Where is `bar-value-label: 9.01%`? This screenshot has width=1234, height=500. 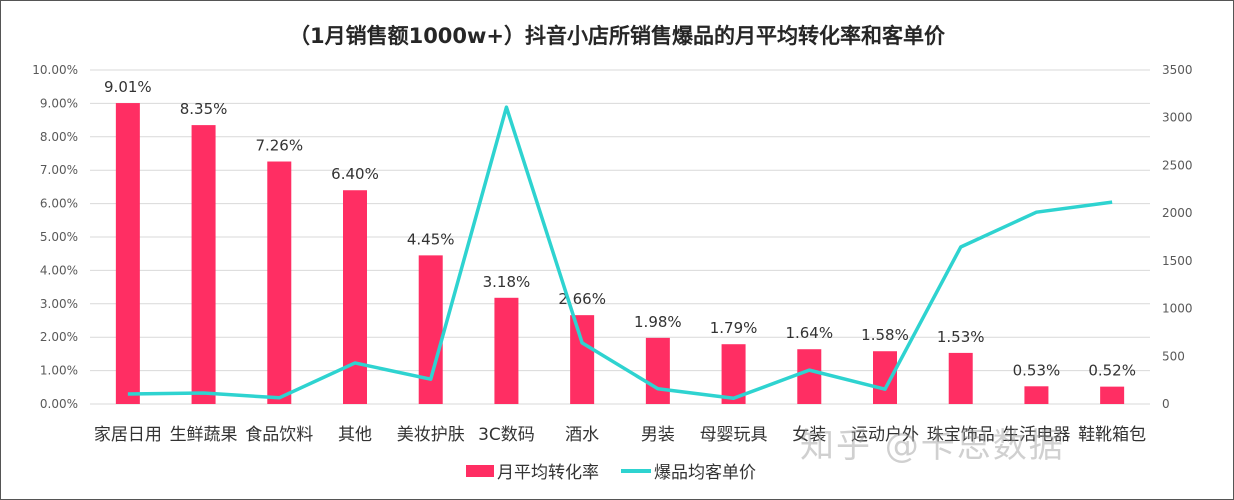 bar-value-label: 9.01% is located at coordinates (128, 87).